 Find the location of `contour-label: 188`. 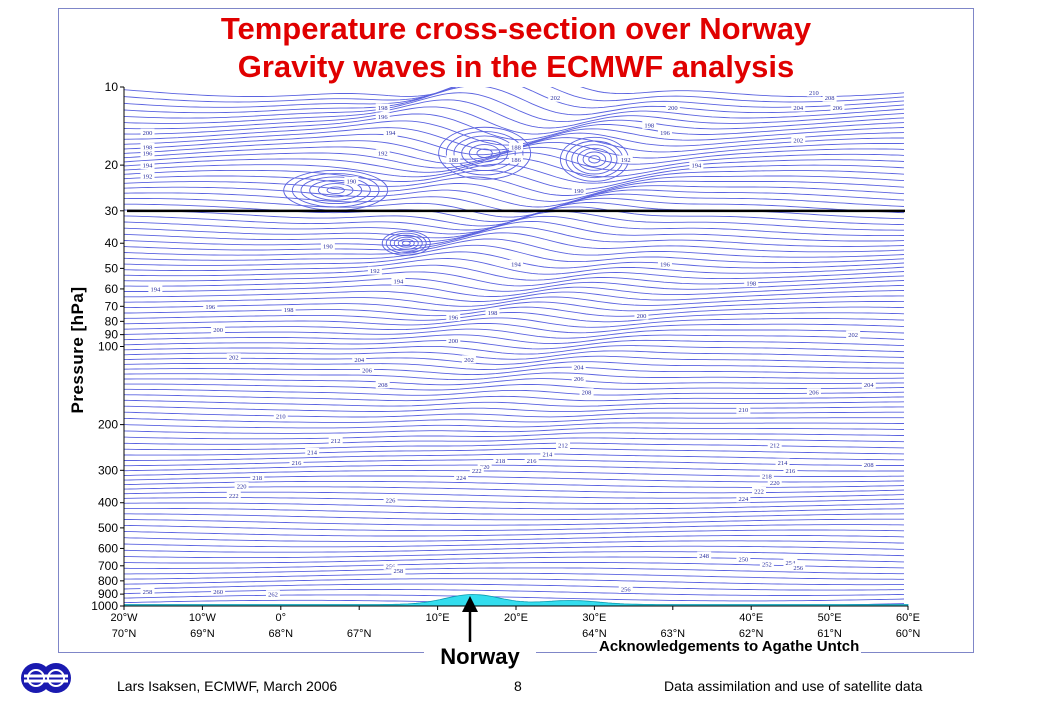

contour-label: 188 is located at coordinates (453, 160).